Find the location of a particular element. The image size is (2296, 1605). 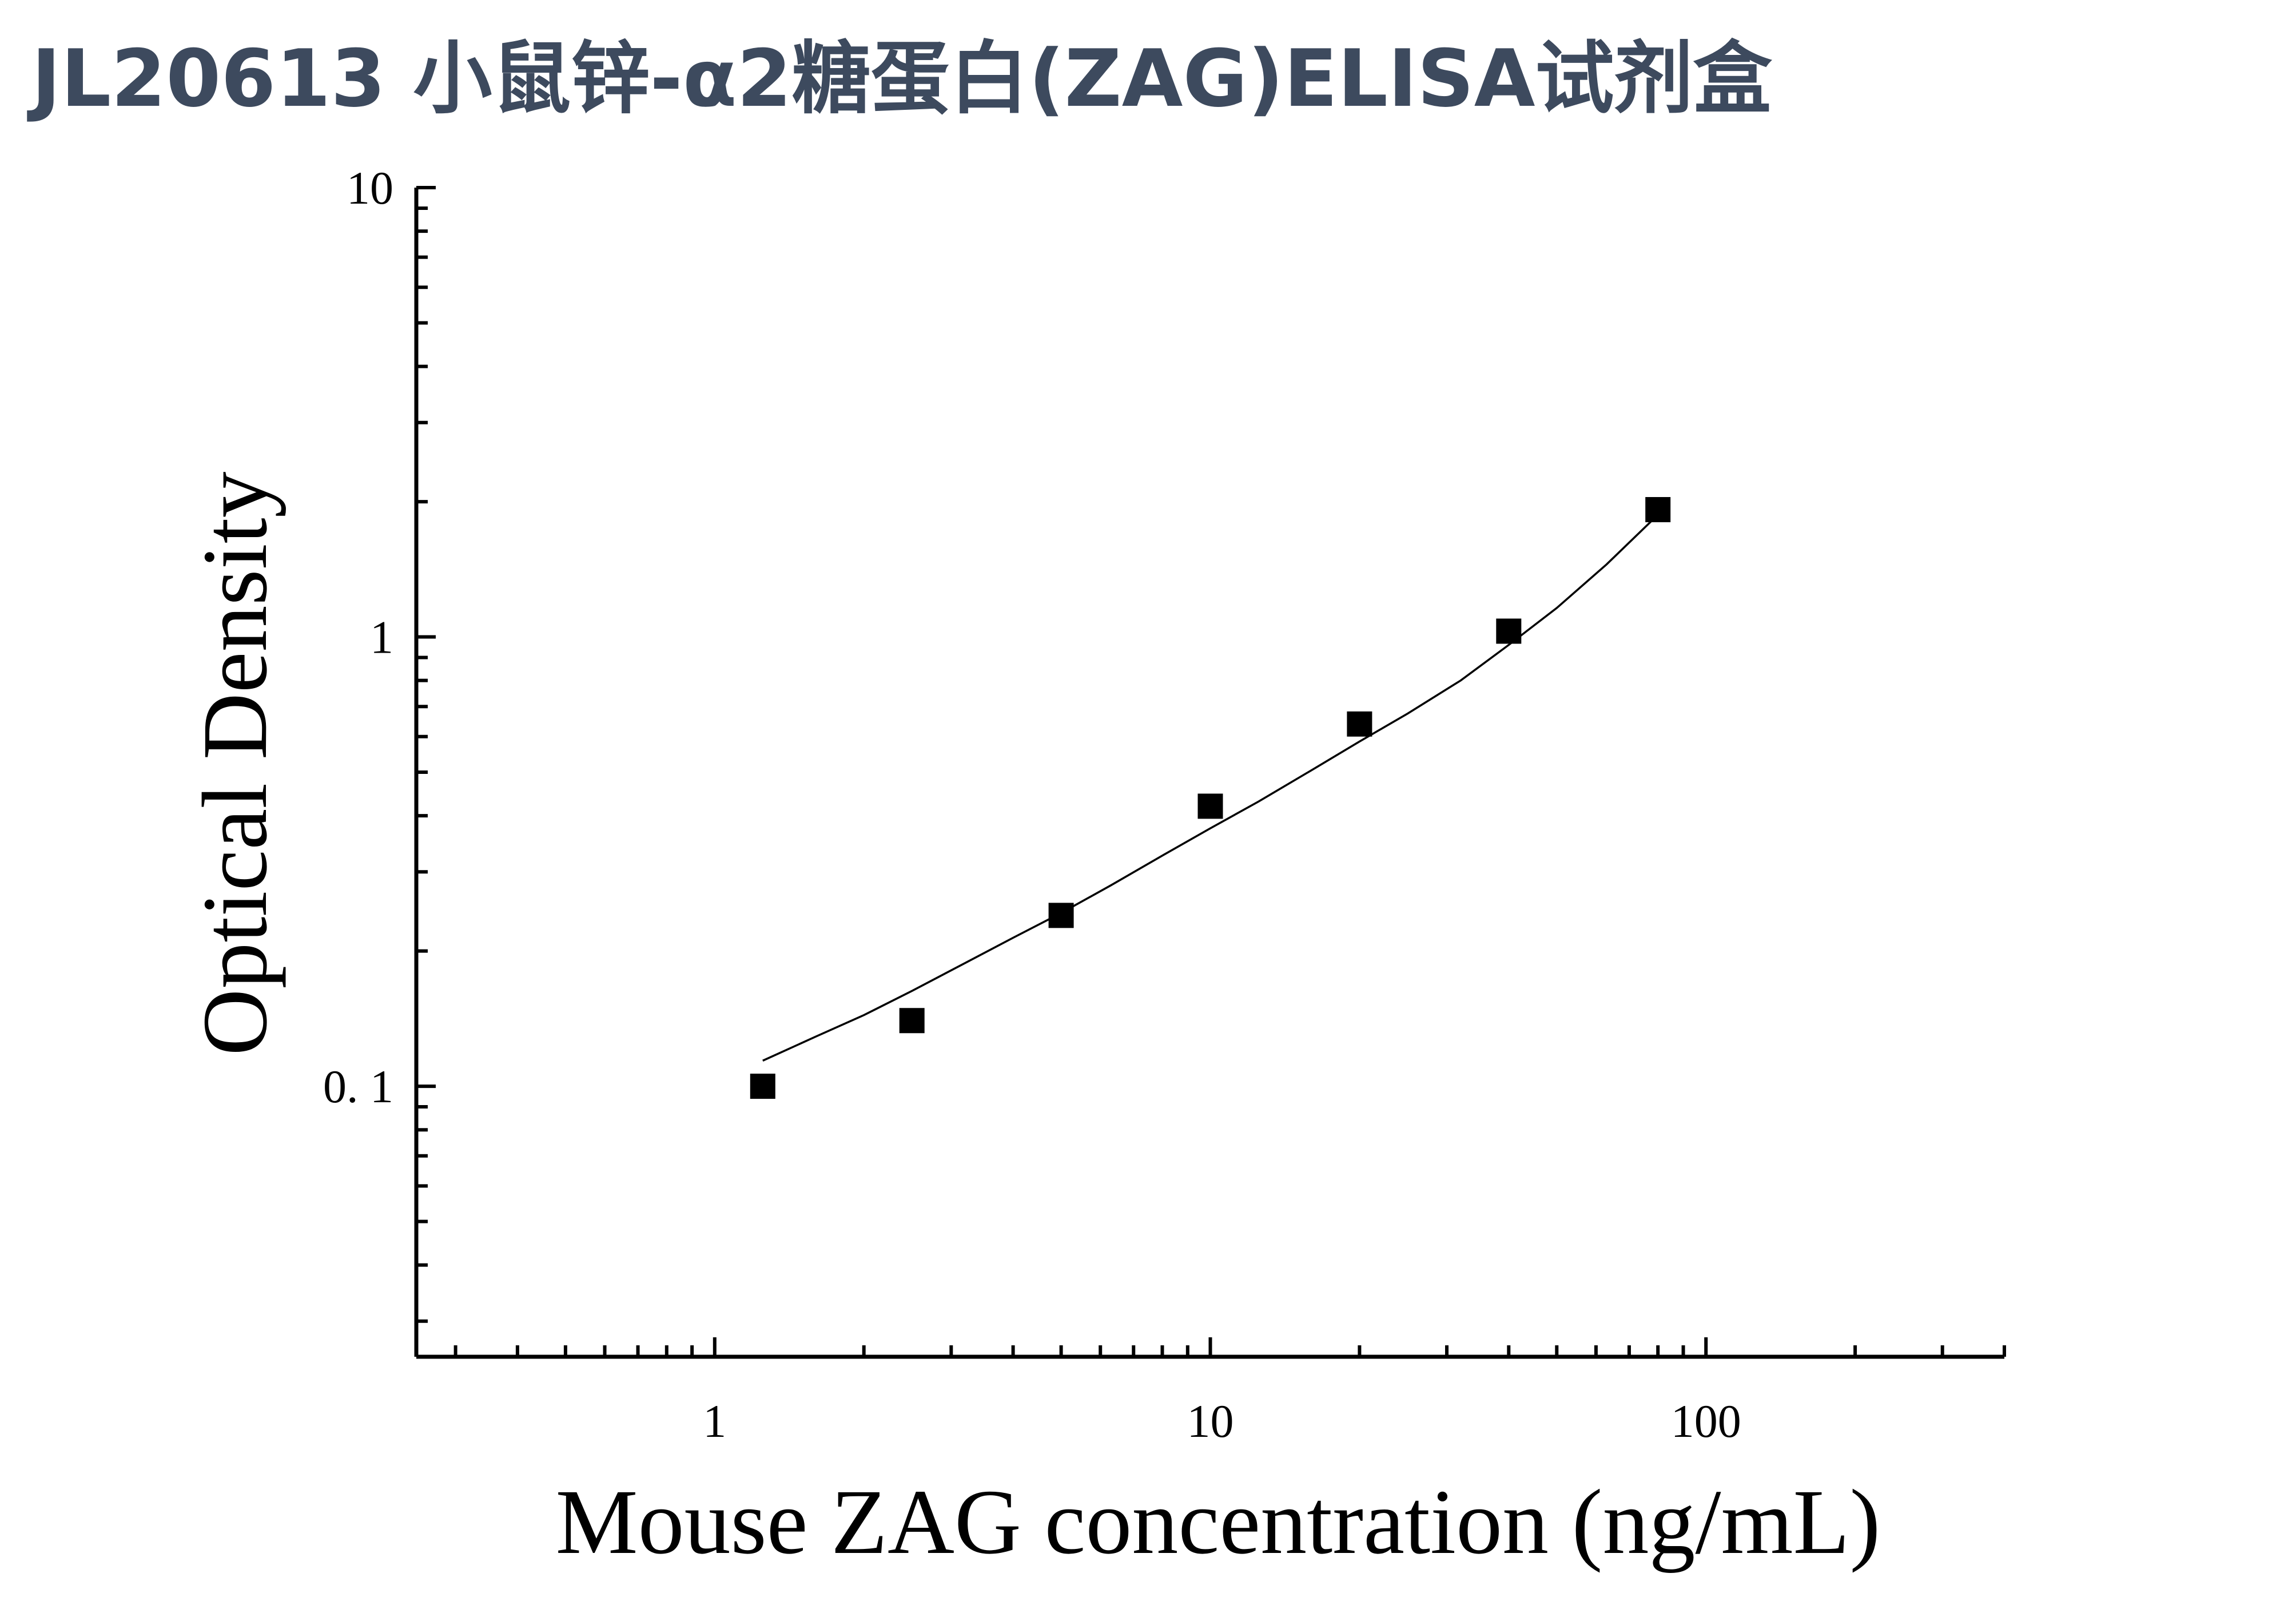

fit-curve-line is located at coordinates (1210, 788).